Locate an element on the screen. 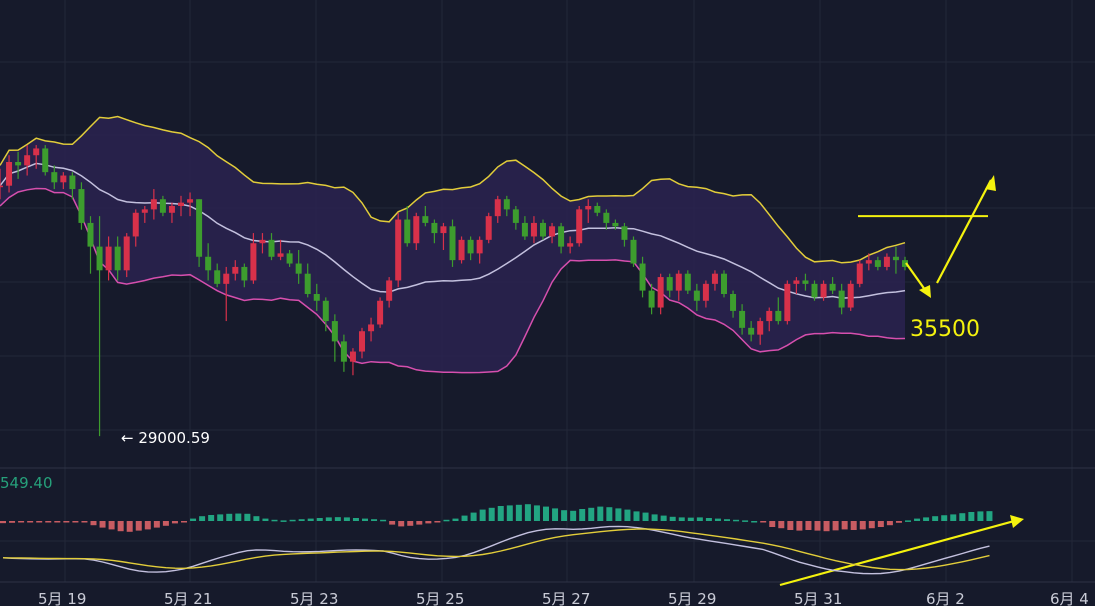 Image resolution: width=1095 pixels, height=606 pixels. x-tick-label: 5月 21 is located at coordinates (188, 598).